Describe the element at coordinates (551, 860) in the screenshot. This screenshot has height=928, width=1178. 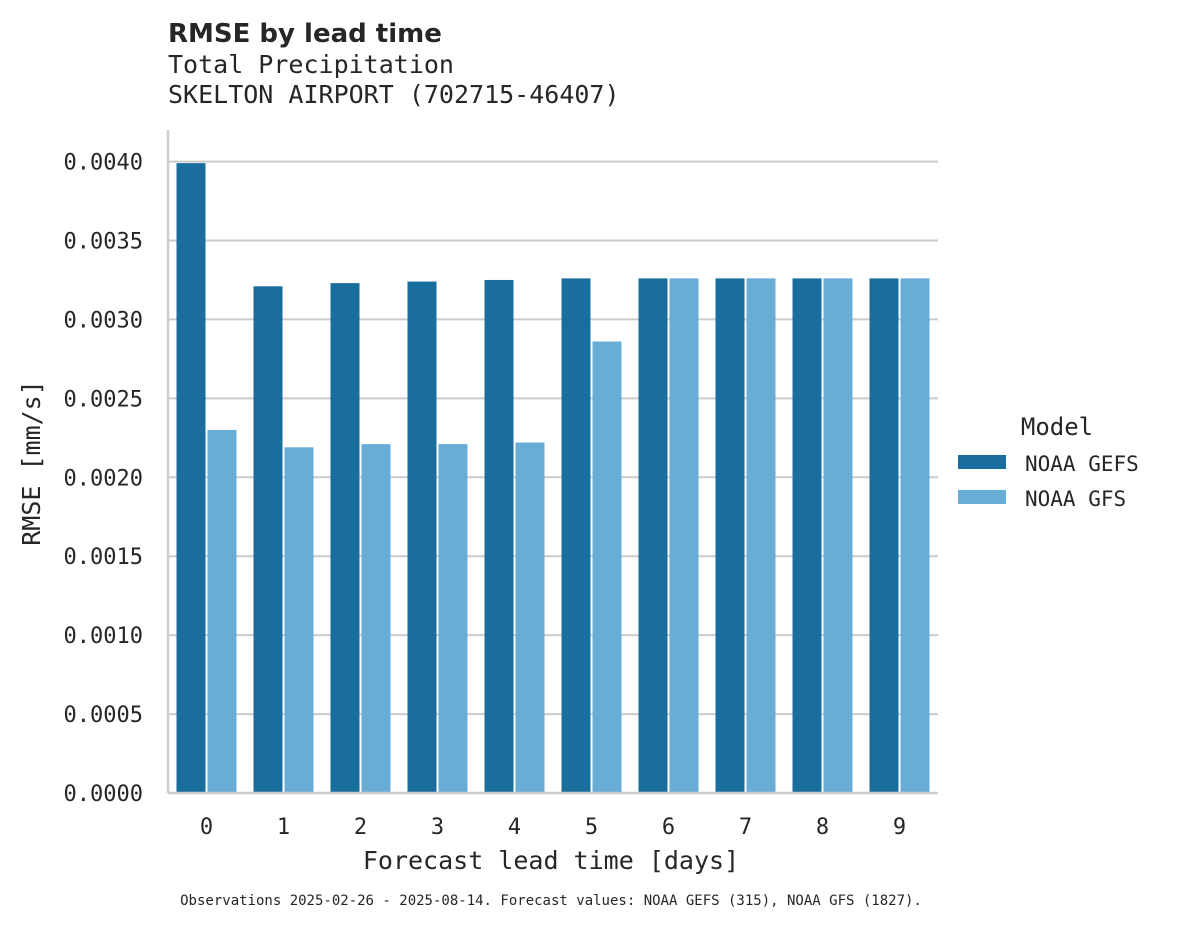
I see `x-axis-label: Forecast lead time [days]` at that location.